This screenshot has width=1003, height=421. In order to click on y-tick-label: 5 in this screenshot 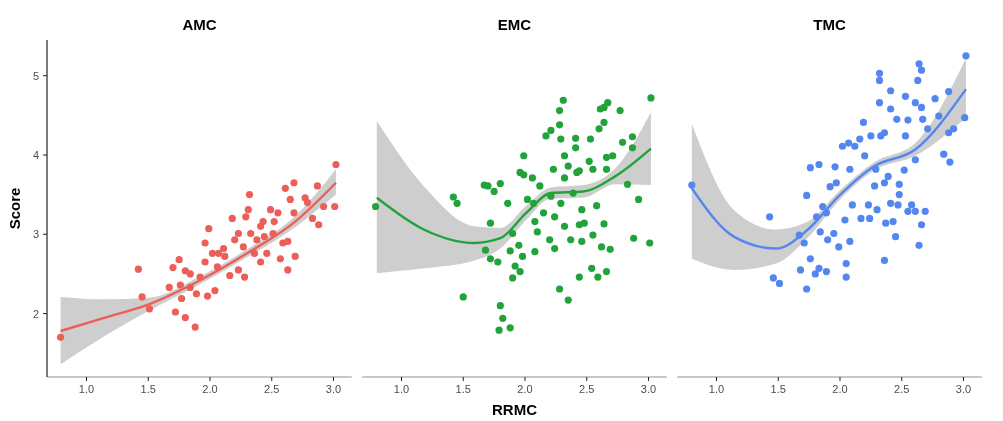, I will do `click(35, 75)`.